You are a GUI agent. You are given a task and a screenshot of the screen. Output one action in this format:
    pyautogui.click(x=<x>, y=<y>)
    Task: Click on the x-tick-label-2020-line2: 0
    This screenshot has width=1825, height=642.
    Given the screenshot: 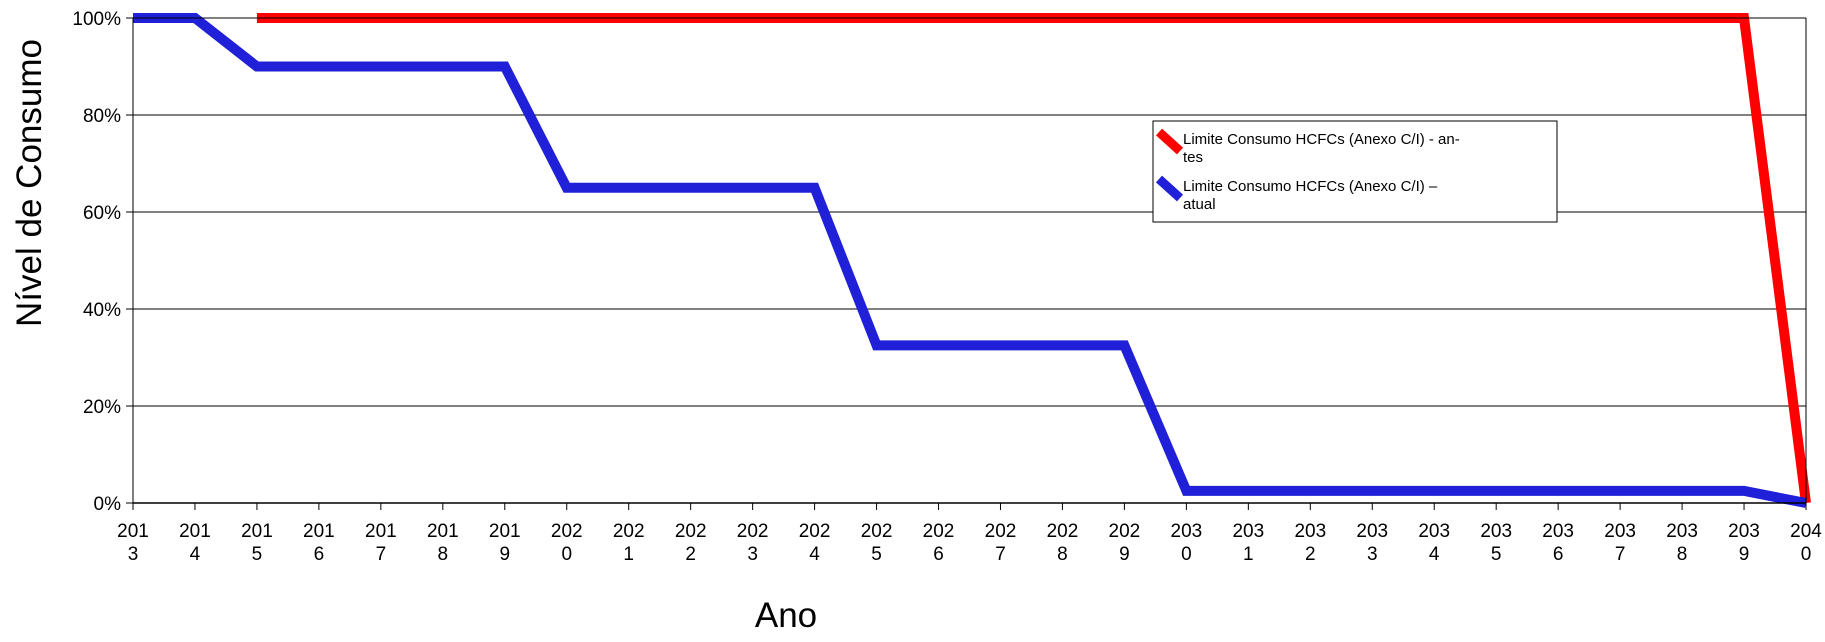 What is the action you would take?
    pyautogui.click(x=566, y=554)
    